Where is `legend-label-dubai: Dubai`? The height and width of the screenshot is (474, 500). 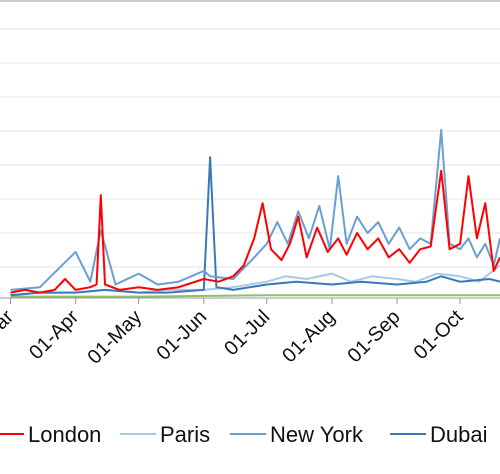 legend-label-dubai: Dubai is located at coordinates (458, 434).